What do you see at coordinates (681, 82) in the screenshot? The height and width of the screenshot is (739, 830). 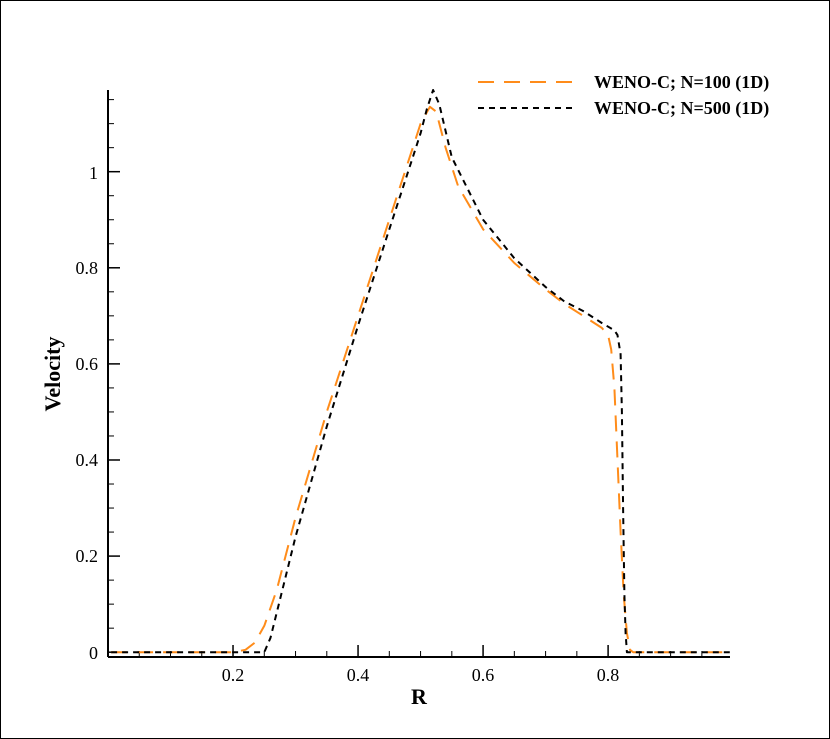 I see `legend-label-n100: WENO-C; N=100 (1D)` at bounding box center [681, 82].